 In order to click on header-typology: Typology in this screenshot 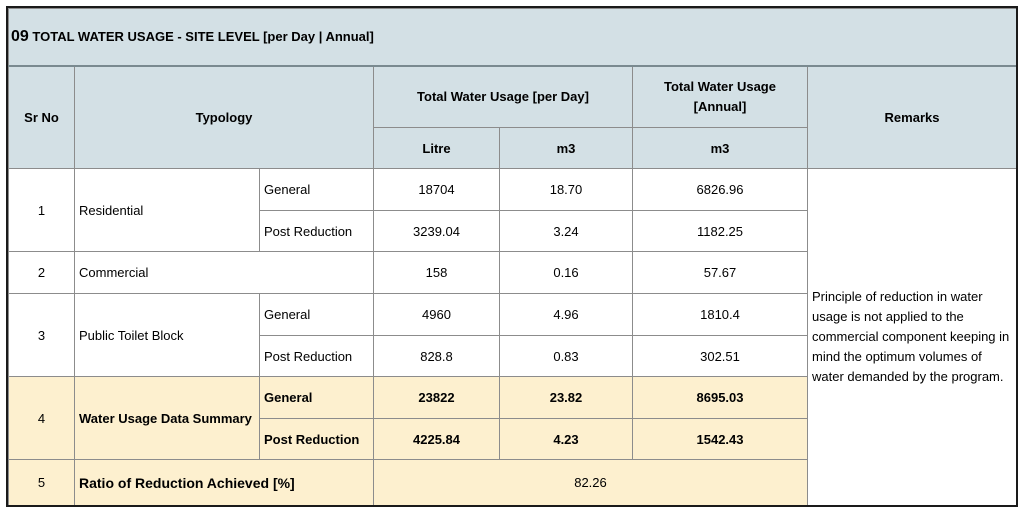, I will do `click(224, 117)`.